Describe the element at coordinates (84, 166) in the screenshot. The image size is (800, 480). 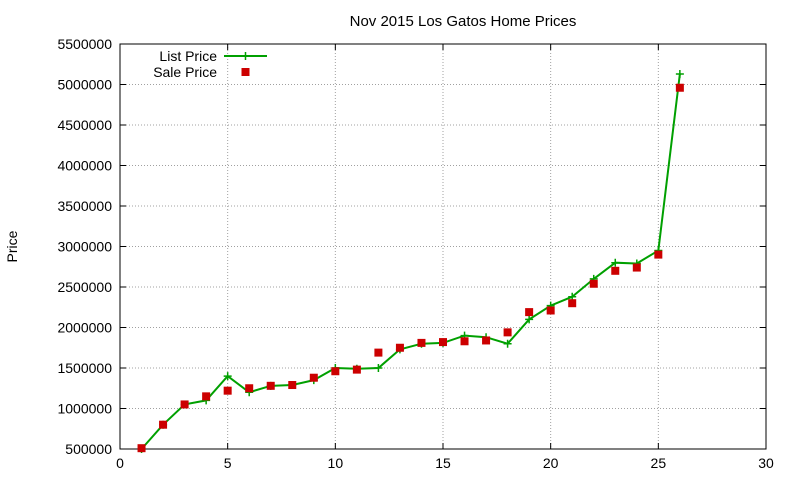
I see `y-tick-label: 4000000` at that location.